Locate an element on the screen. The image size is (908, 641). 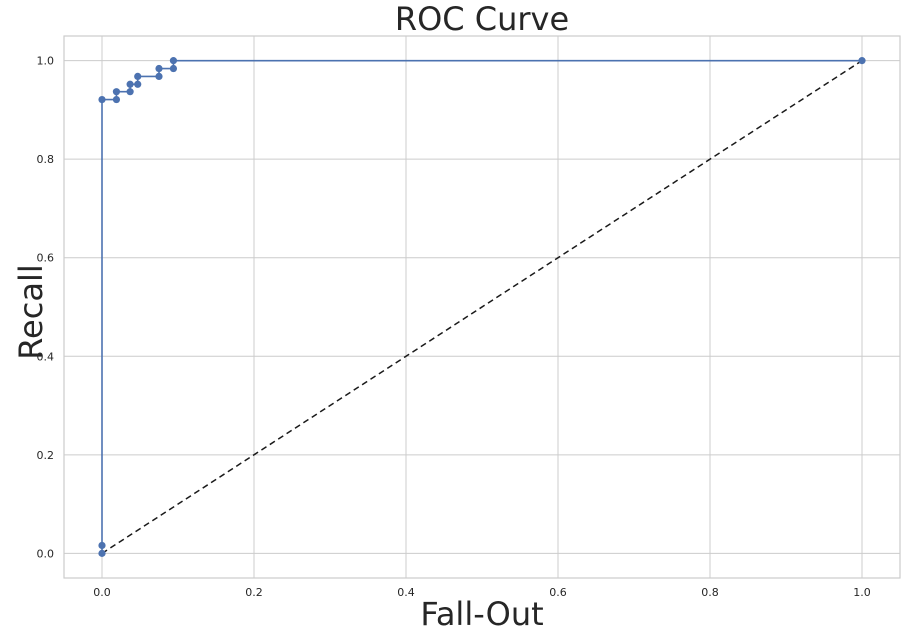
x-tick-label: 1.0 is located at coordinates (862, 592).